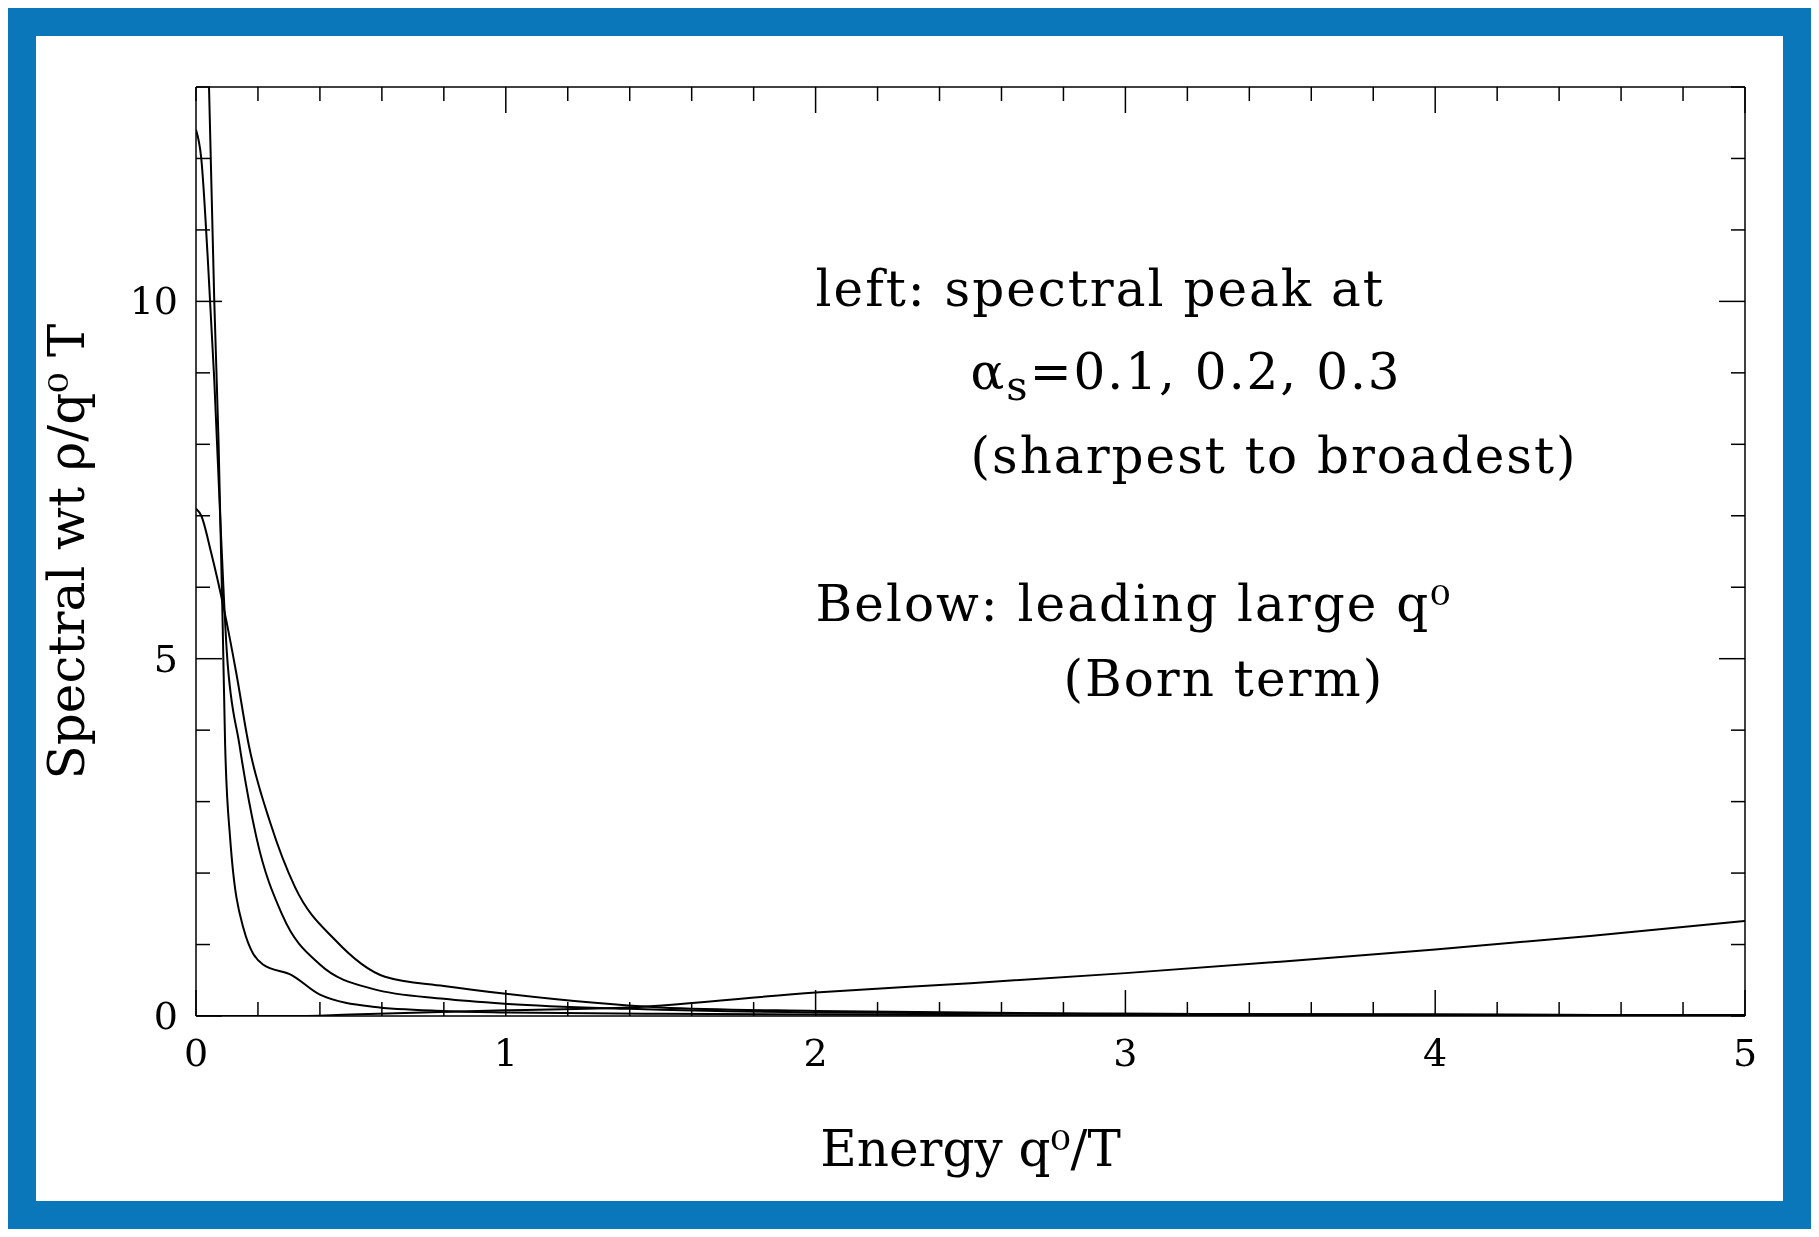 This screenshot has height=1237, width=1819. Describe the element at coordinates (1274, 455) in the screenshot. I see `annotation: (sharpest to broadest)` at that location.